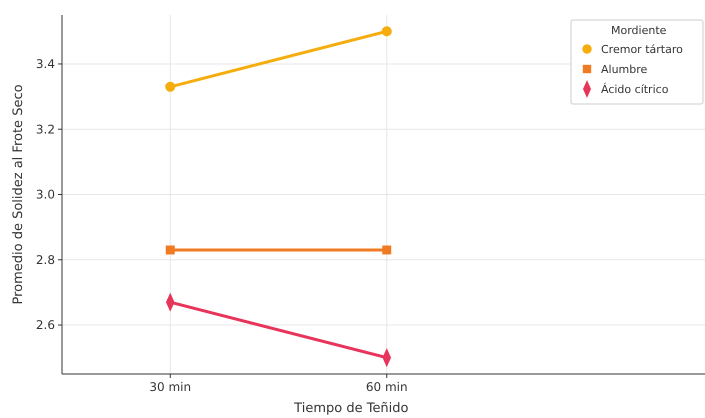 Image resolution: width=705 pixels, height=418 pixels. I want to click on legend-label: Ácido cítrico, so click(635, 89).